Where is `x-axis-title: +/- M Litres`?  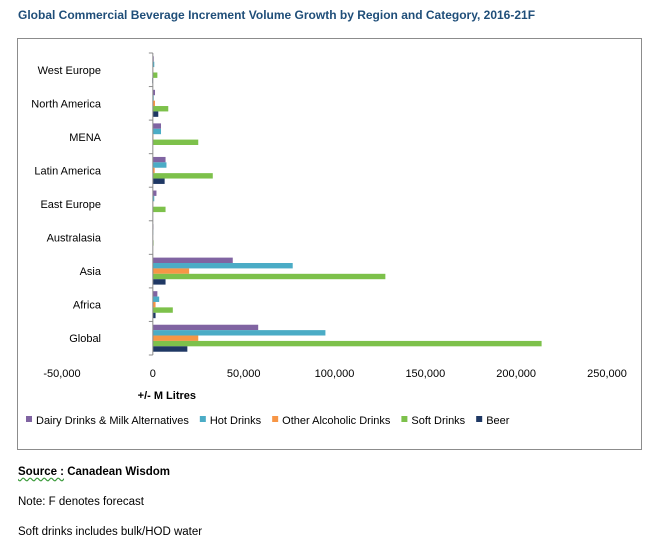
x-axis-title: +/- M Litres is located at coordinates (167, 396).